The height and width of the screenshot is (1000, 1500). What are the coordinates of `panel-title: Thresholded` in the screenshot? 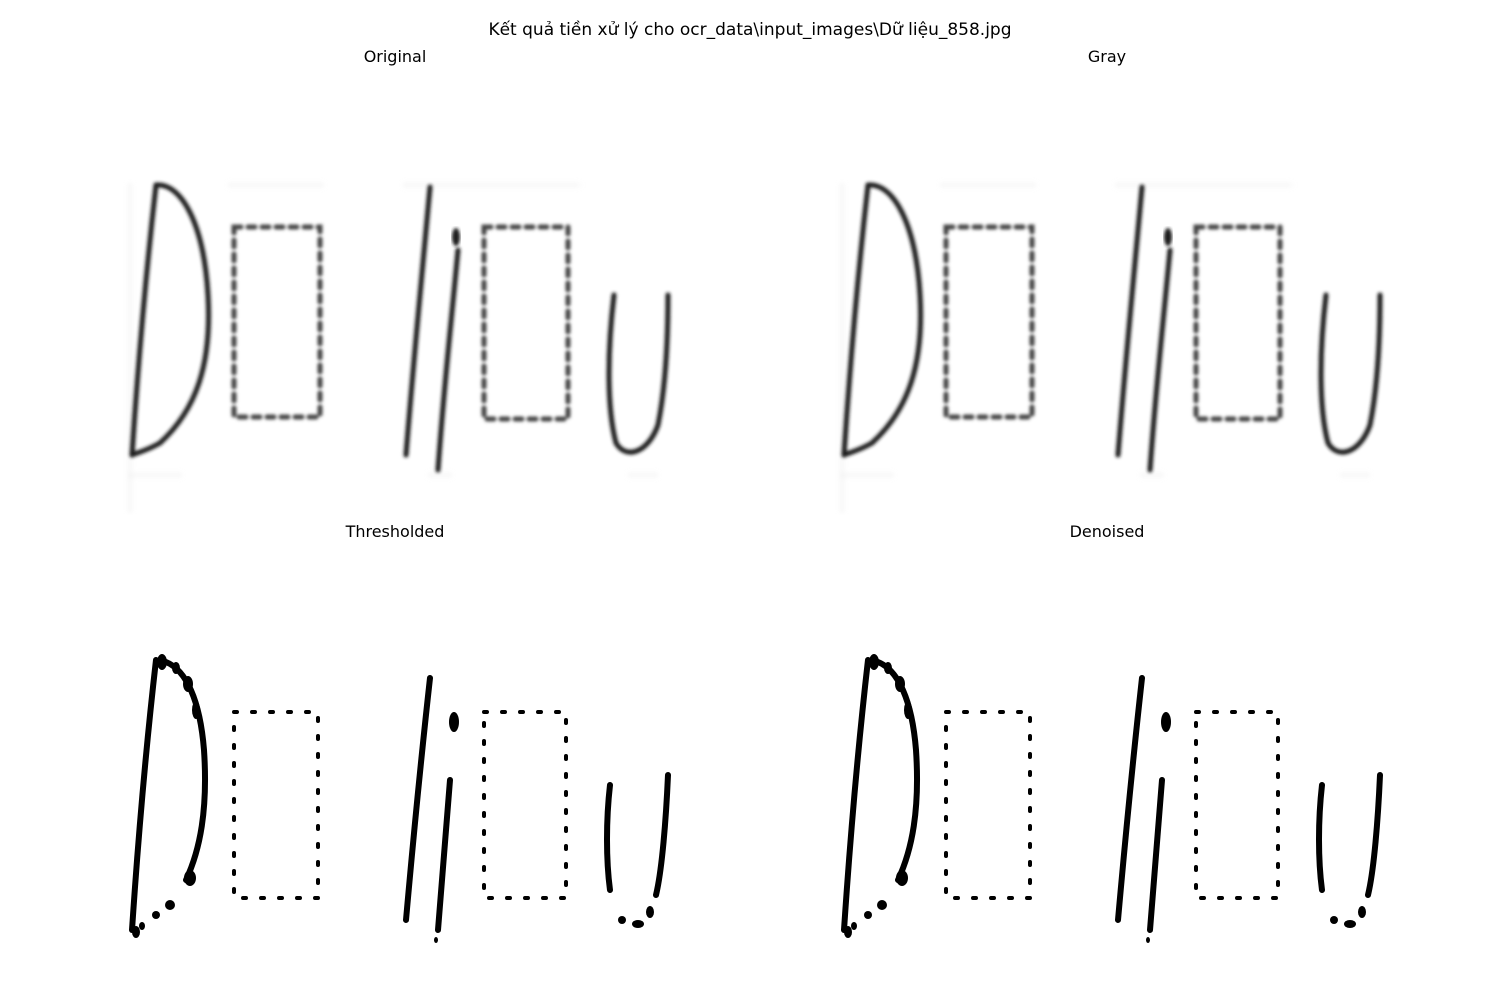 It's located at (395, 531).